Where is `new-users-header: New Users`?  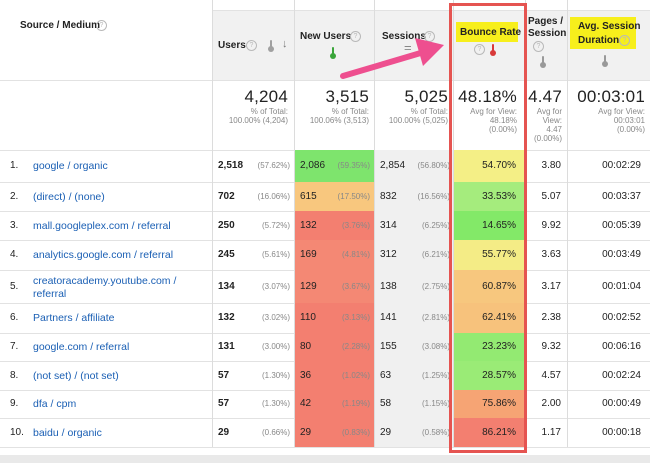 new-users-header: New Users is located at coordinates (326, 36).